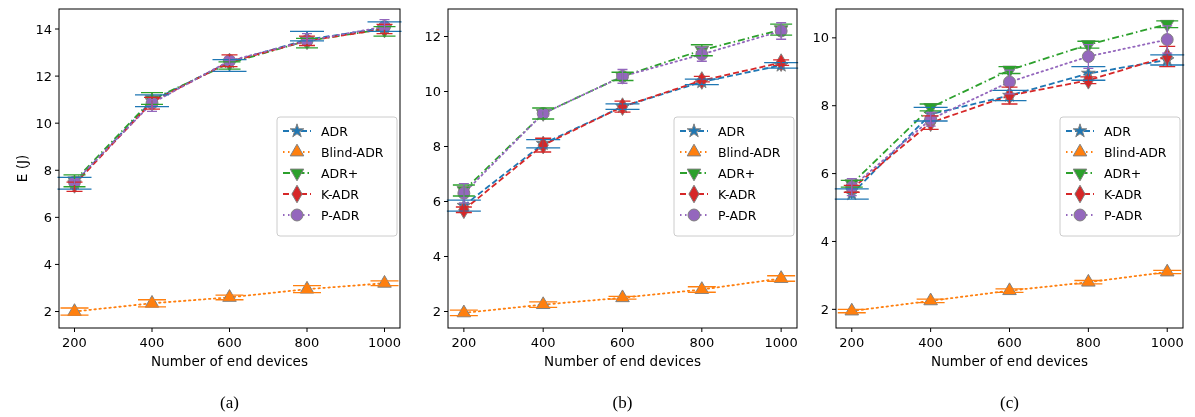 This screenshot has width=1195, height=417. What do you see at coordinates (43, 29) in the screenshot?
I see `y-tick-label: 14` at bounding box center [43, 29].